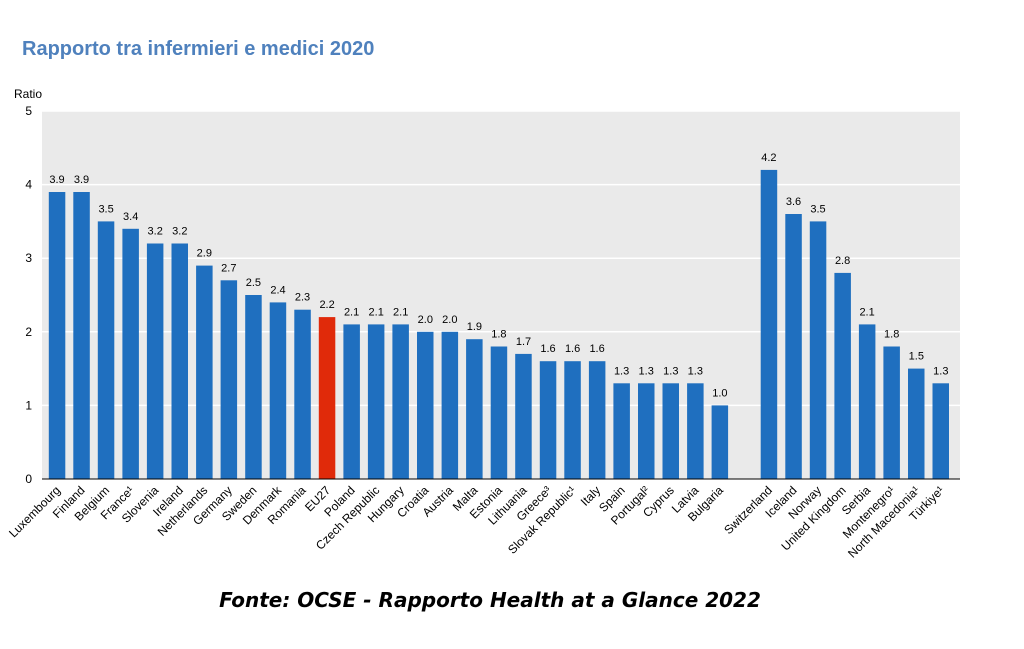 This screenshot has height=649, width=1024. What do you see at coordinates (28, 185) in the screenshot?
I see `y-tick-label: 4` at bounding box center [28, 185].